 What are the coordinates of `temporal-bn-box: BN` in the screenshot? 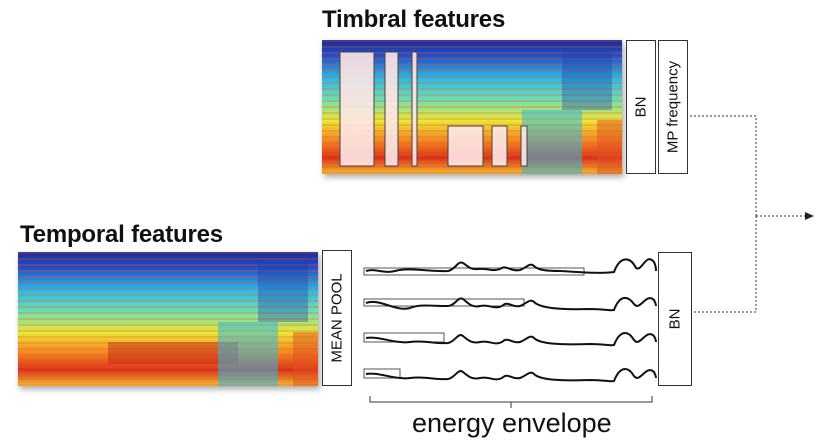 It's located at (675, 319).